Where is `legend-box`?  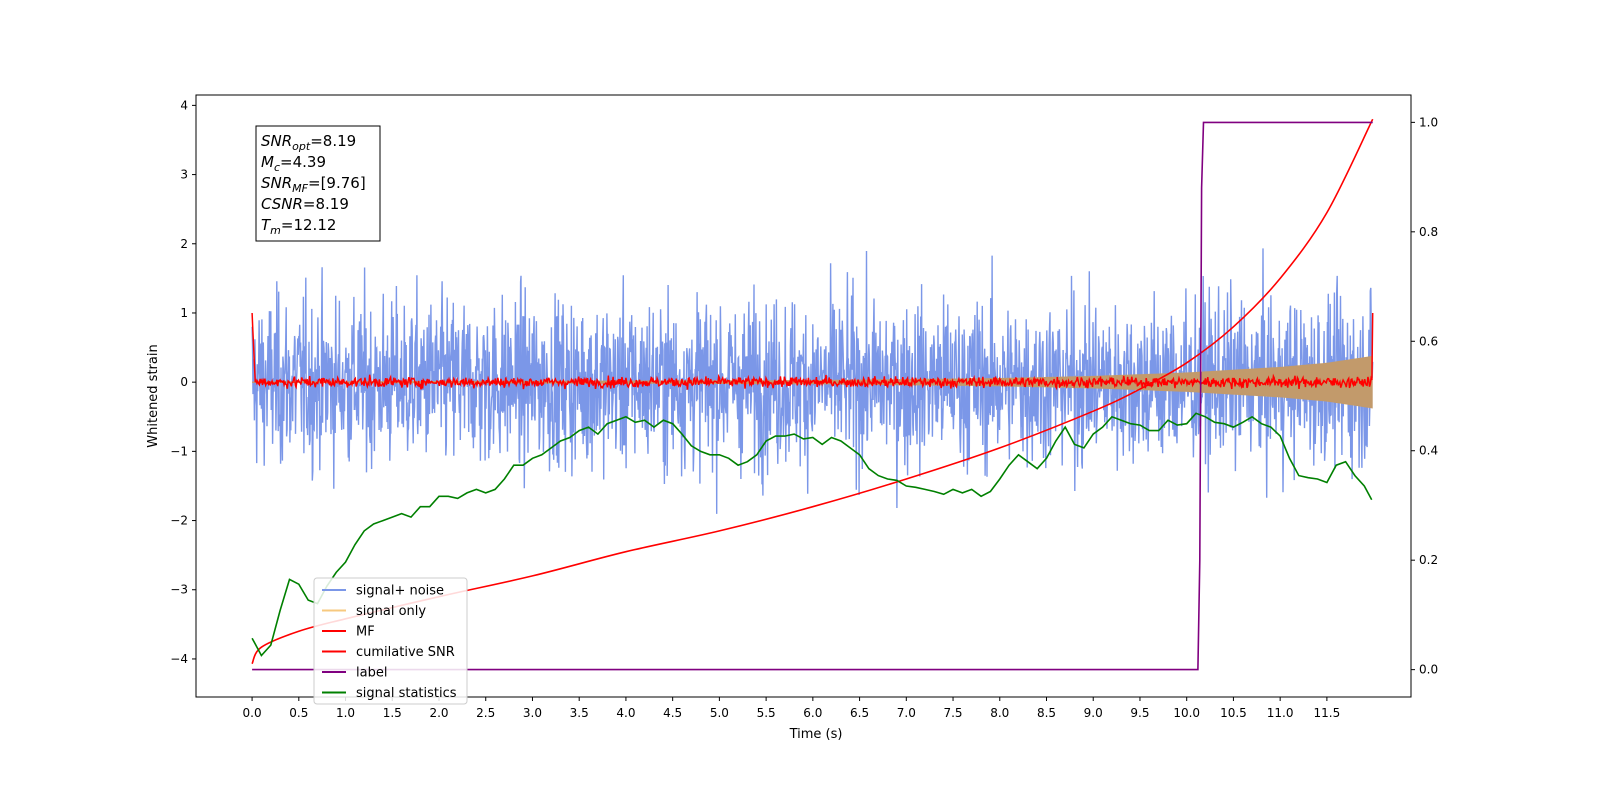
legend-box is located at coordinates (390, 641).